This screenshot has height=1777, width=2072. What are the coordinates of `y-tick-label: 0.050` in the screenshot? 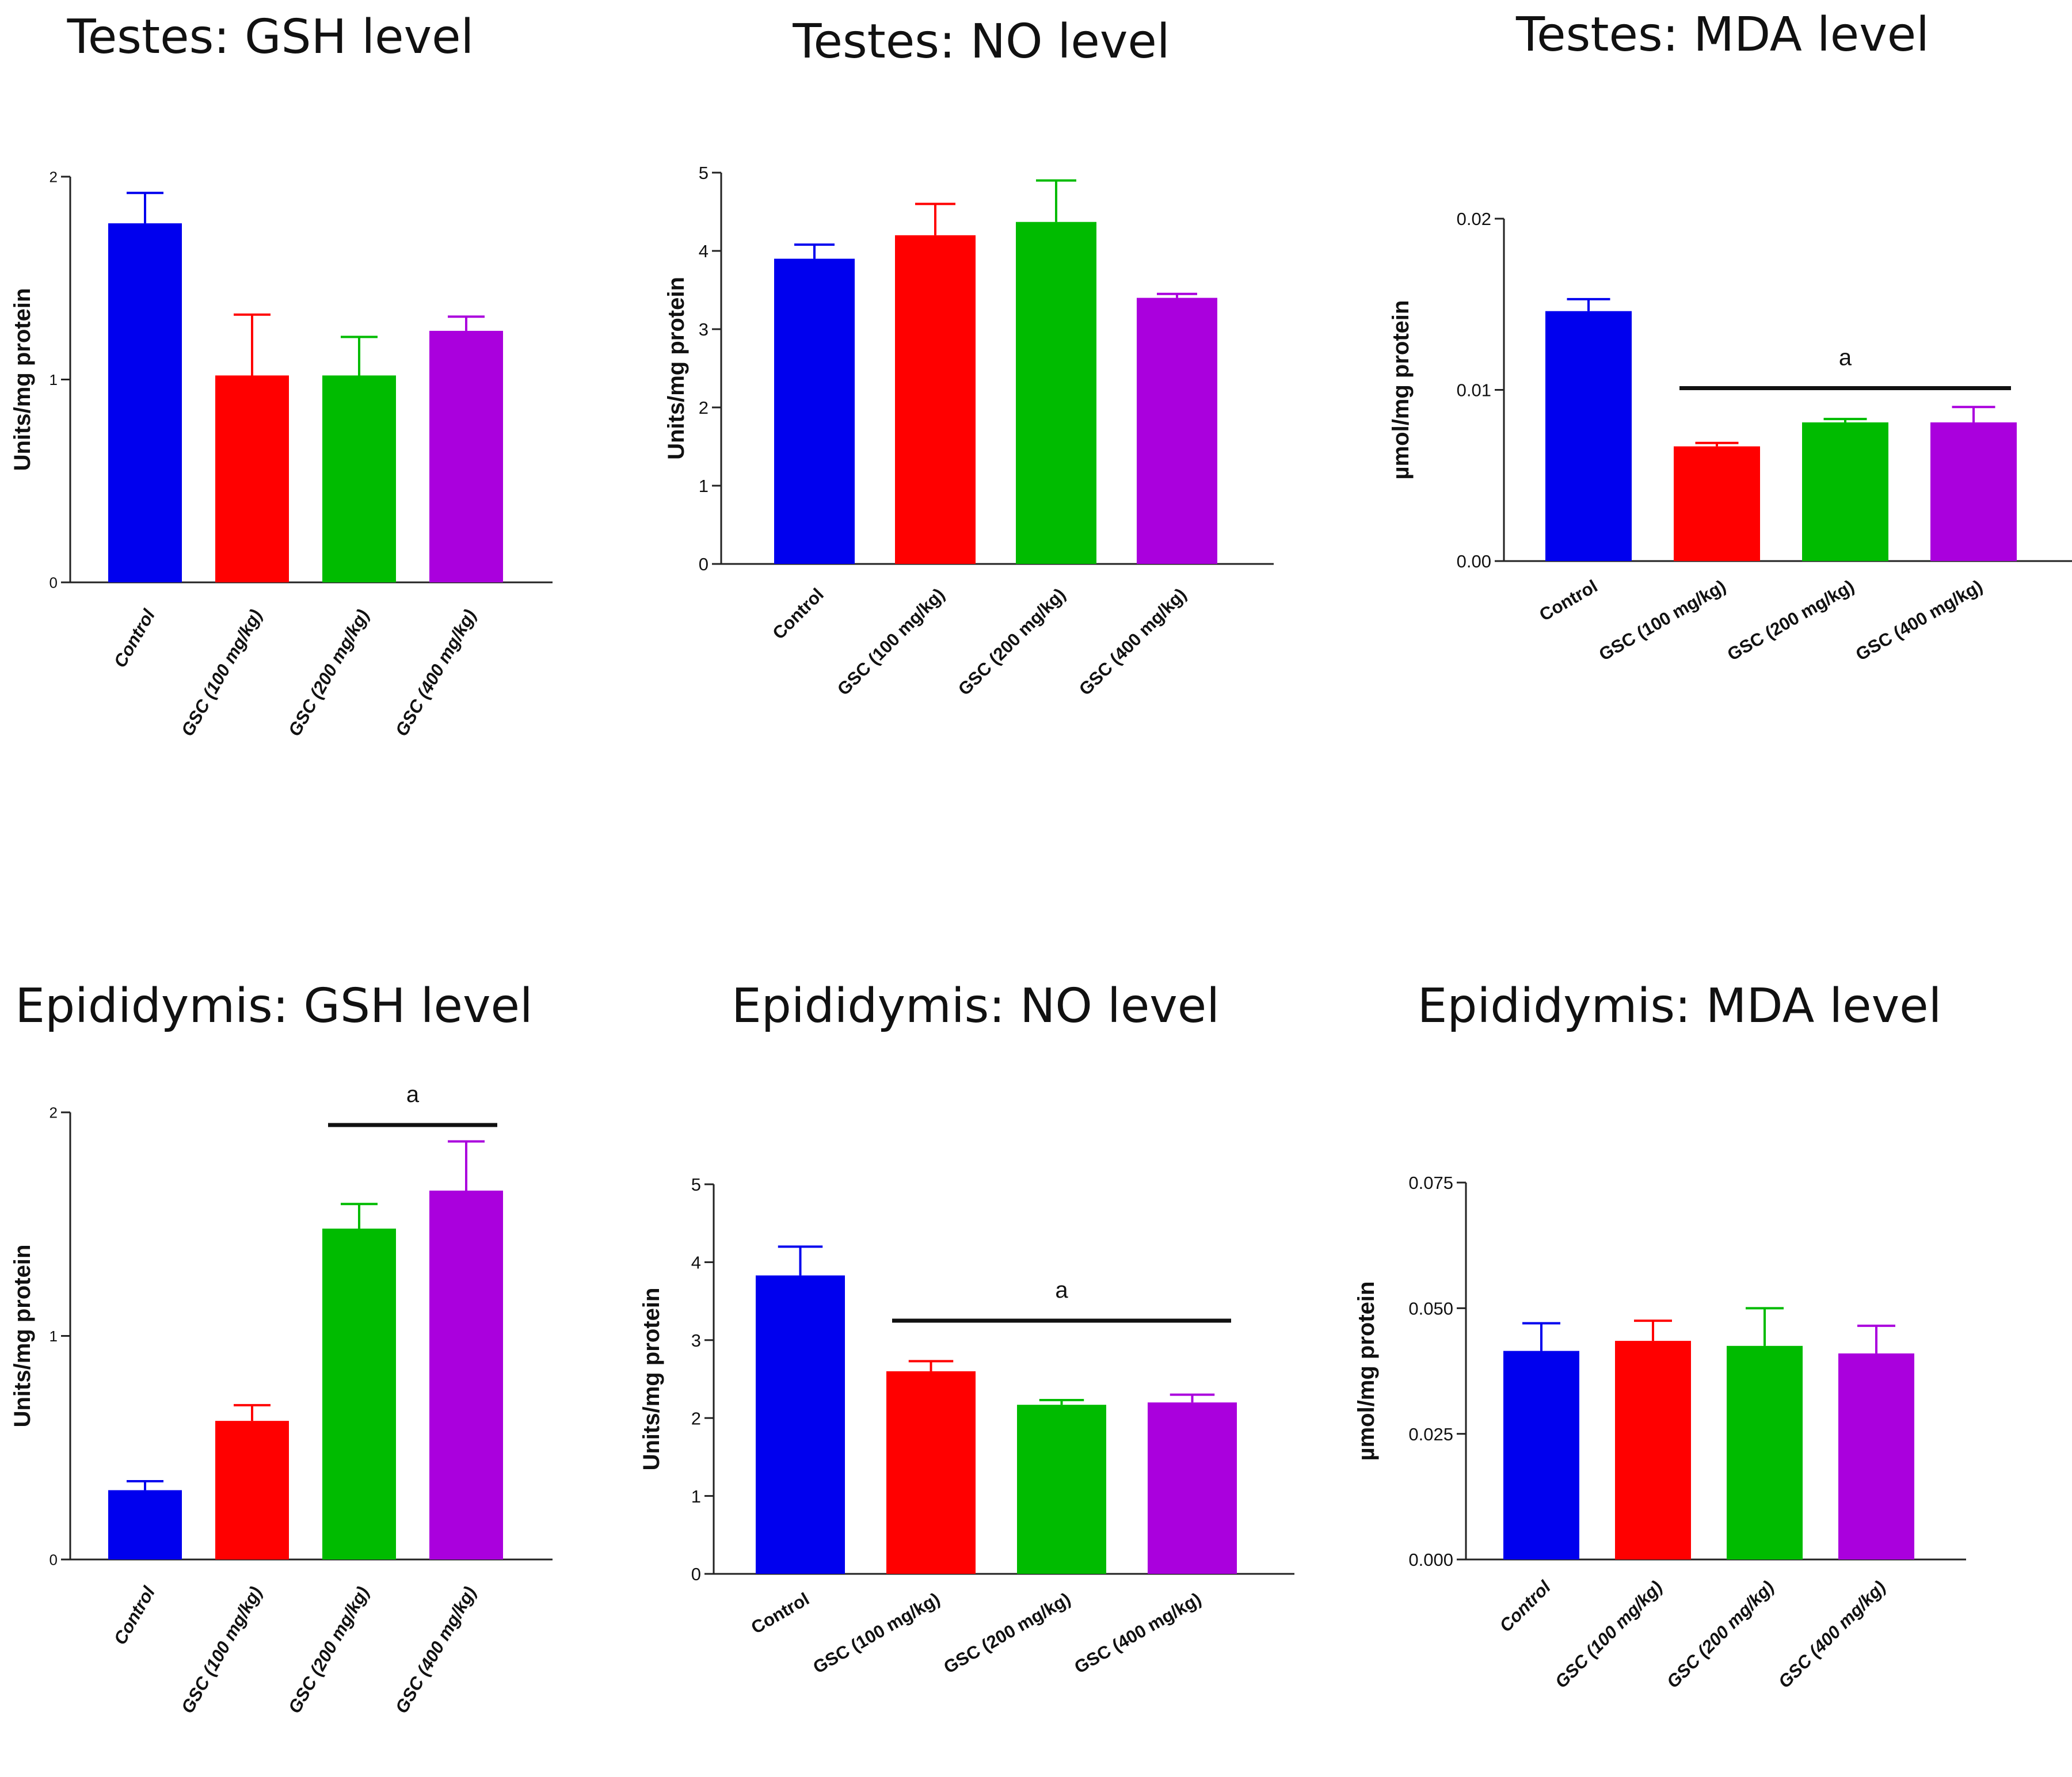 It's located at (1431, 1308).